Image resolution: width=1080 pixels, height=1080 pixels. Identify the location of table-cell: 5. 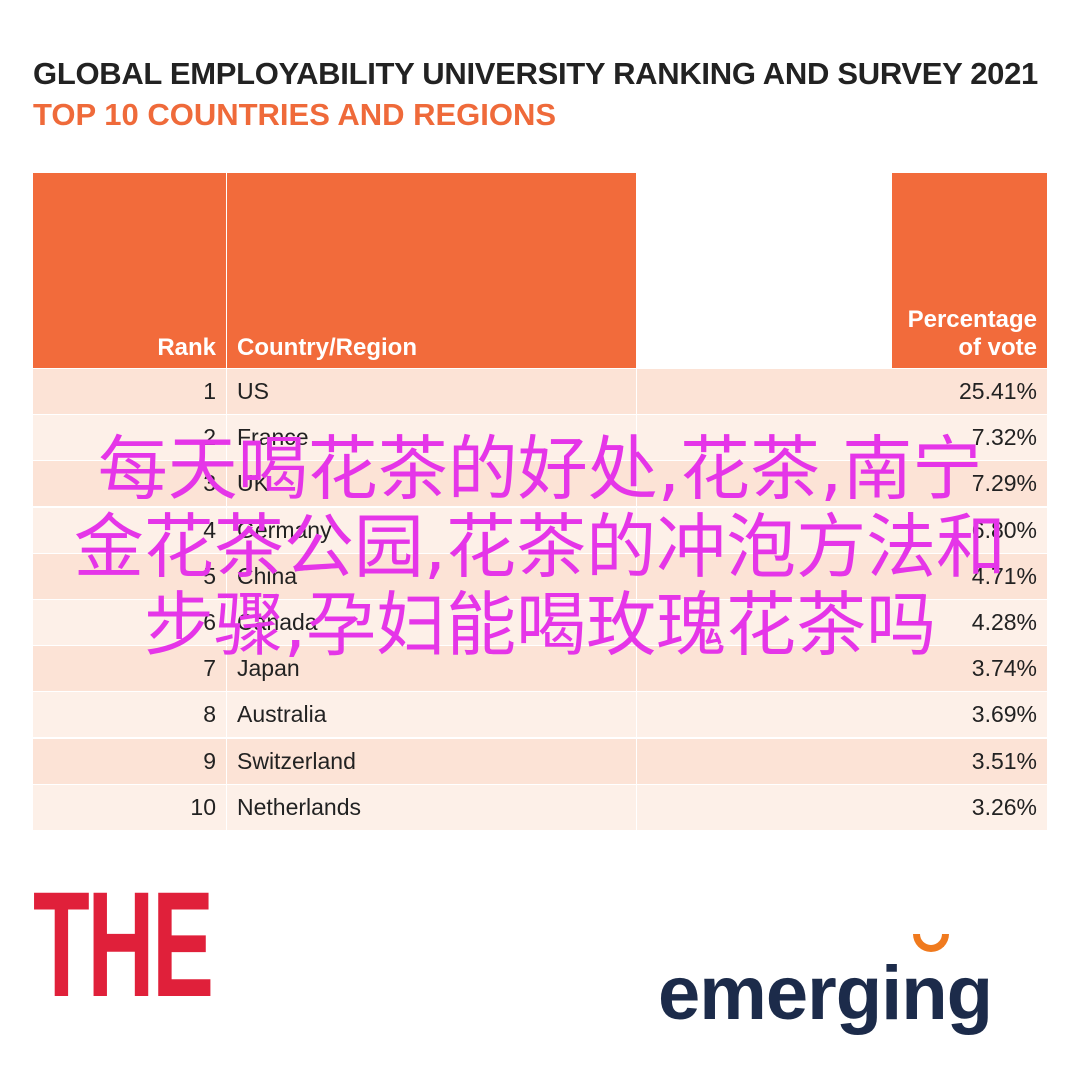
(129, 576).